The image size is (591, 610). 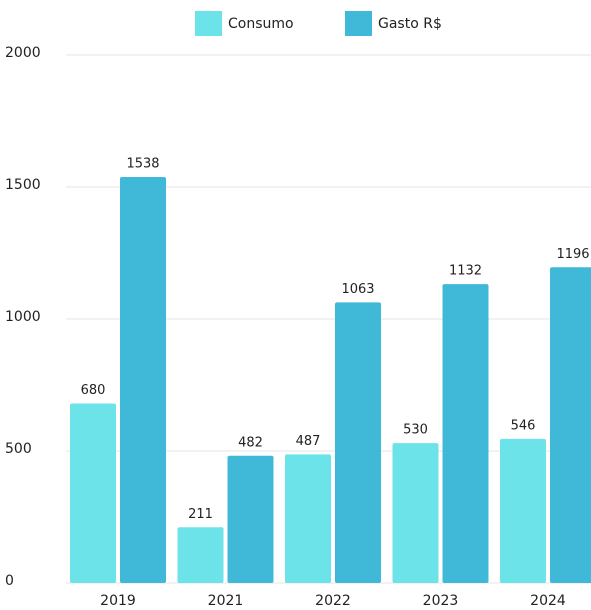 I want to click on data-label: 1196, so click(x=572, y=254).